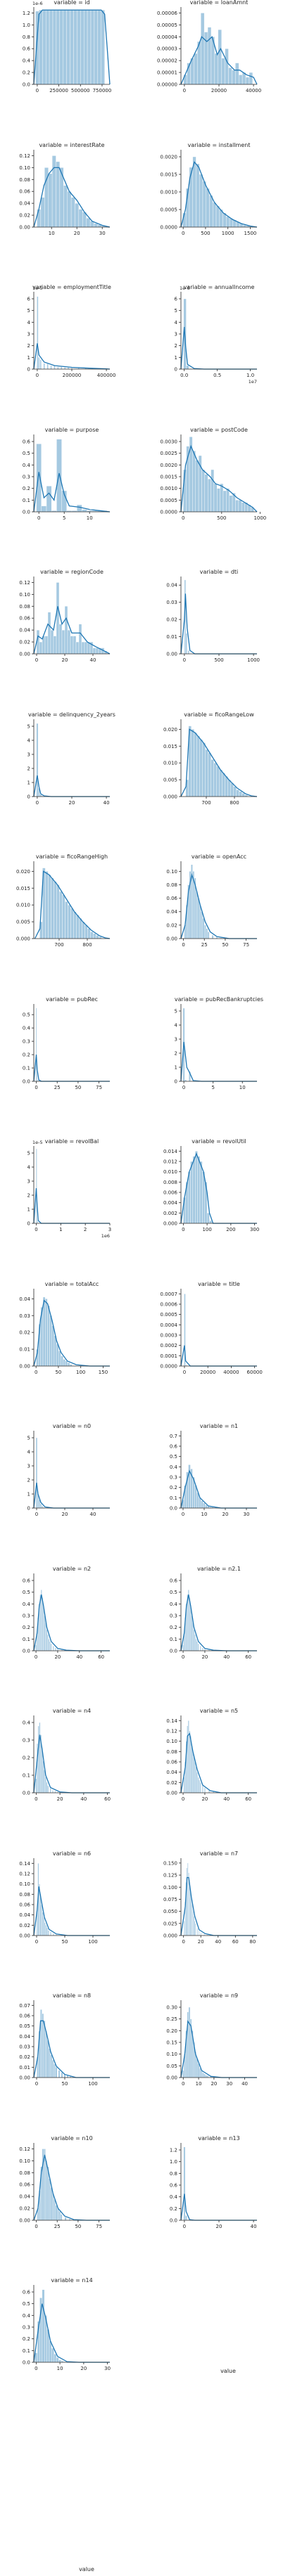  What do you see at coordinates (170, 729) in the screenshot?
I see `y-tick-label: 0.020` at bounding box center [170, 729].